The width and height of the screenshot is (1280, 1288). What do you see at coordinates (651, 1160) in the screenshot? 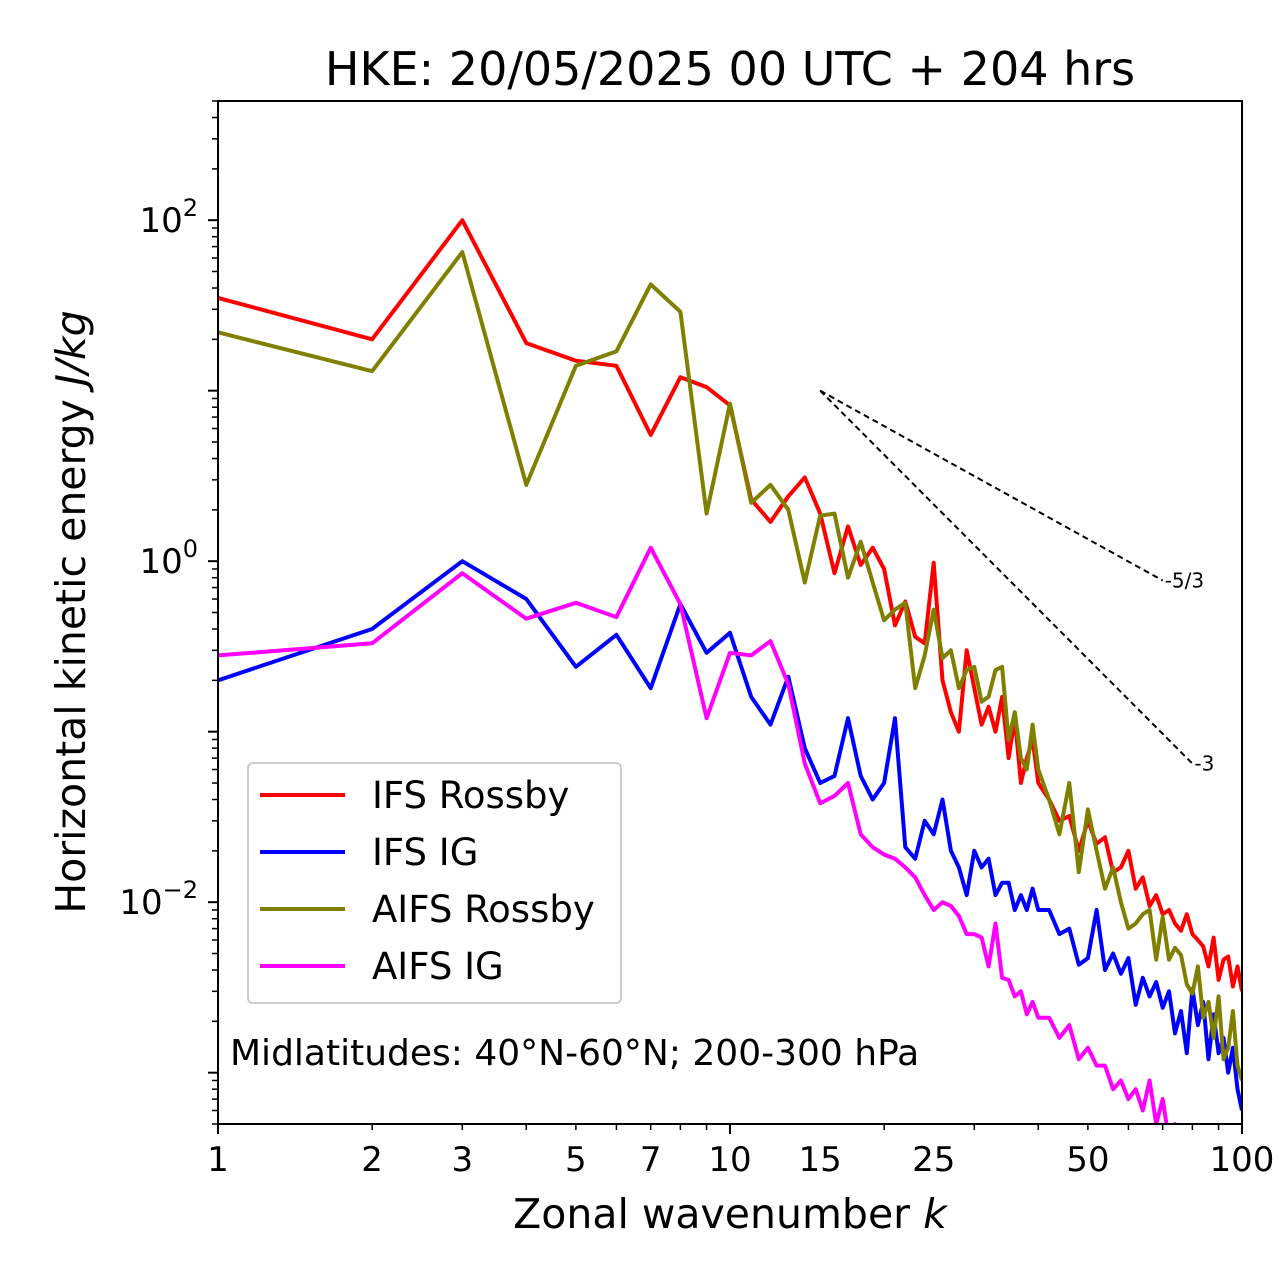
I see `x-tick-label: 7` at bounding box center [651, 1160].